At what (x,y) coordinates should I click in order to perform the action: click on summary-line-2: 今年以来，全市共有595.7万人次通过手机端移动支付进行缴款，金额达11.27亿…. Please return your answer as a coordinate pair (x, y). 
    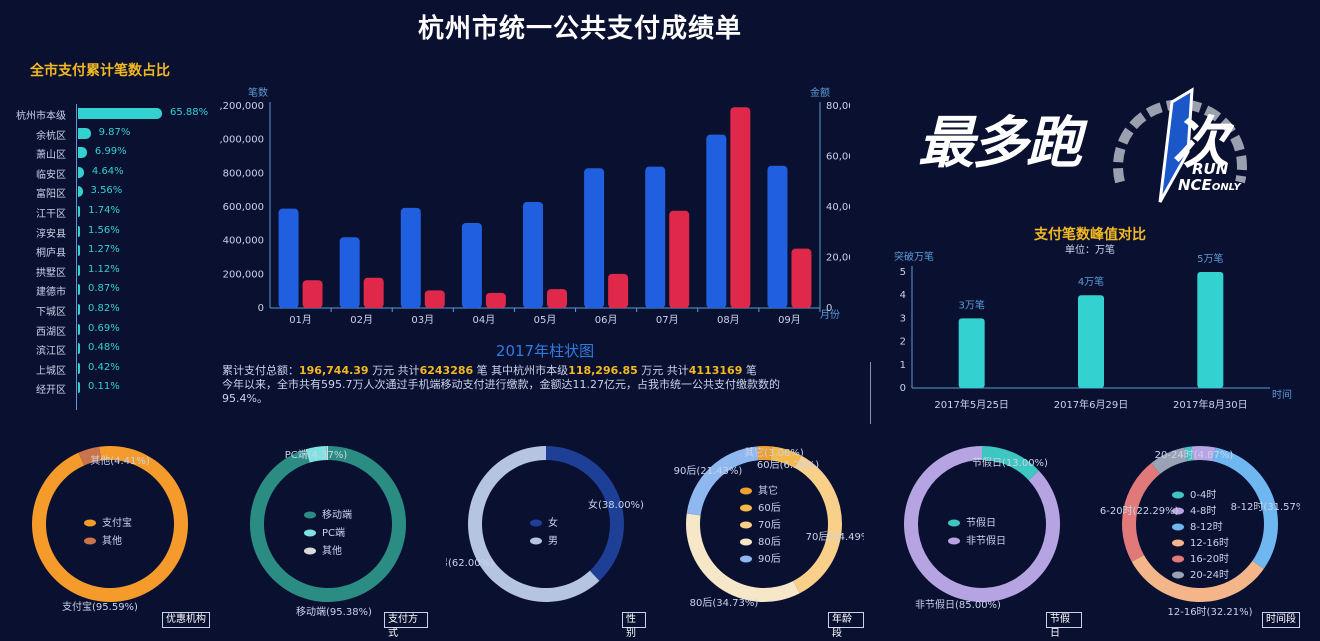
    Looking at the image, I should click on (501, 391).